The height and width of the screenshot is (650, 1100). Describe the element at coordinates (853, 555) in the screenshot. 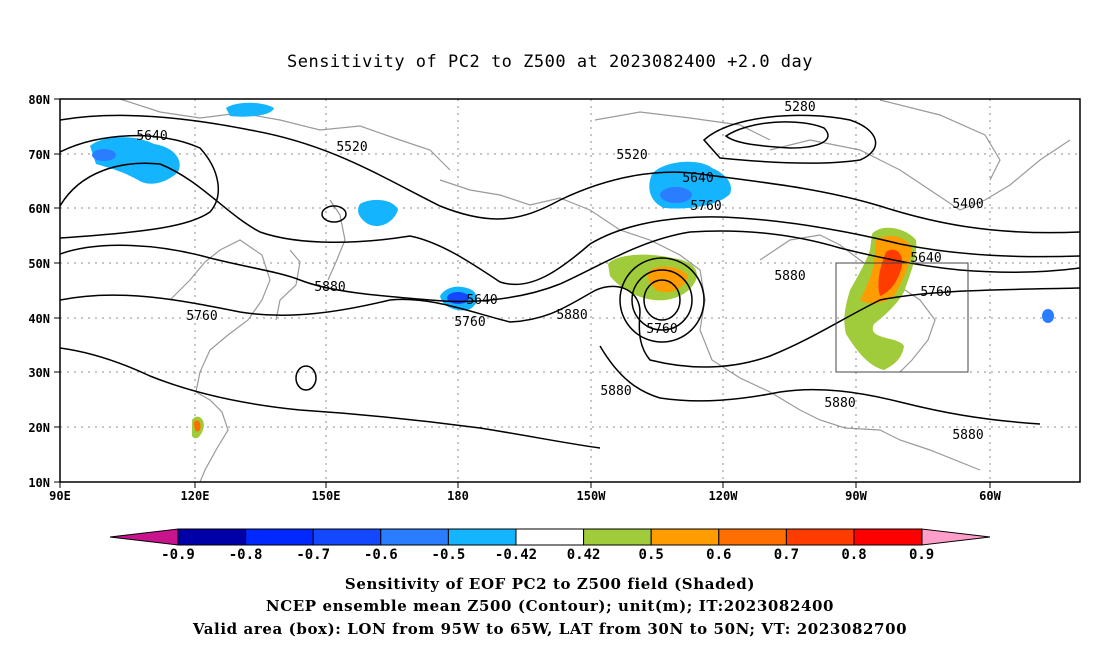

I see `colorbar-label: 0.8` at that location.